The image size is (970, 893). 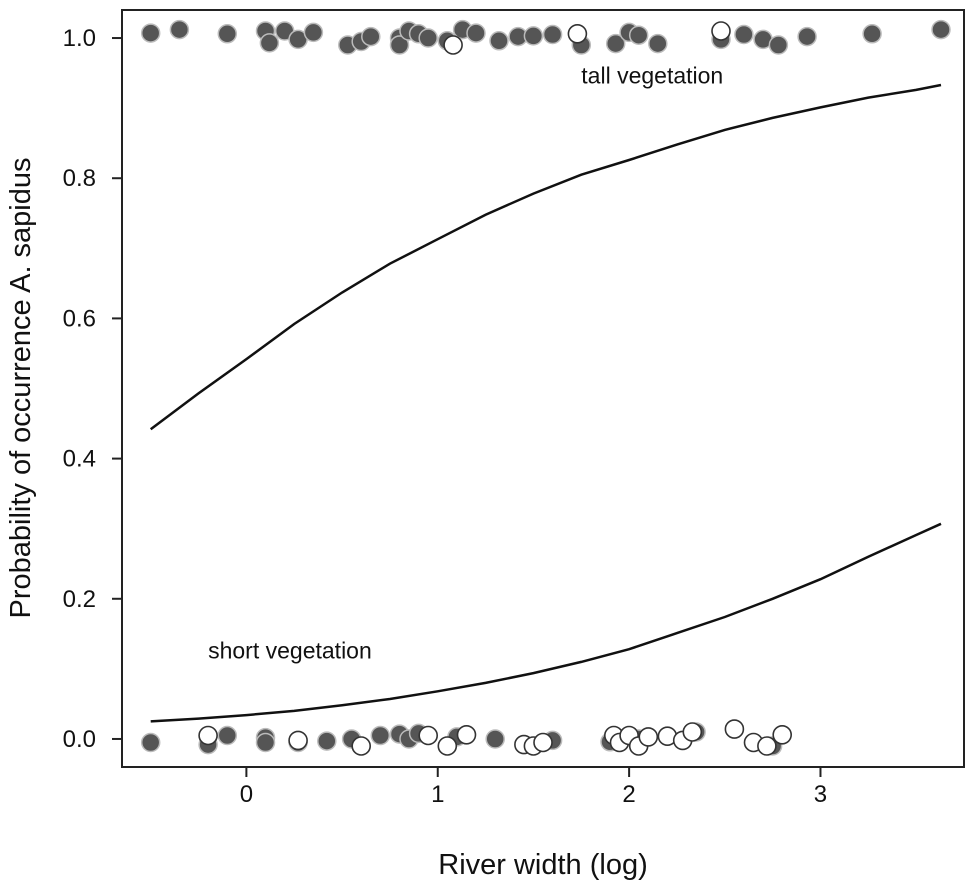 I want to click on y-tick-label: 0.6, so click(x=79, y=318).